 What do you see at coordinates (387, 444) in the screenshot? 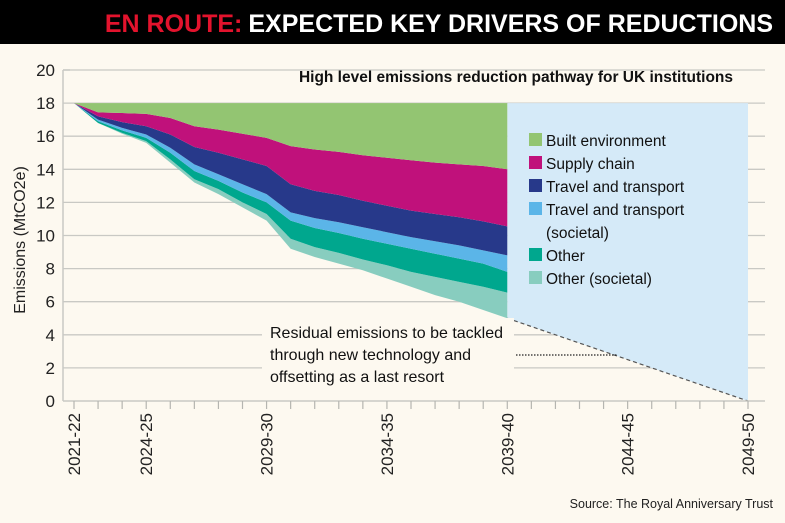
I see `x-tick-label: 2034-35` at bounding box center [387, 444].